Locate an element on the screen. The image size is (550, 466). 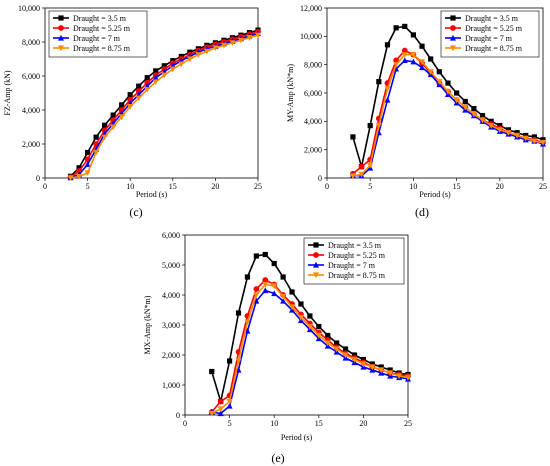
y-tick-label: 6,000 is located at coordinates (171, 235).